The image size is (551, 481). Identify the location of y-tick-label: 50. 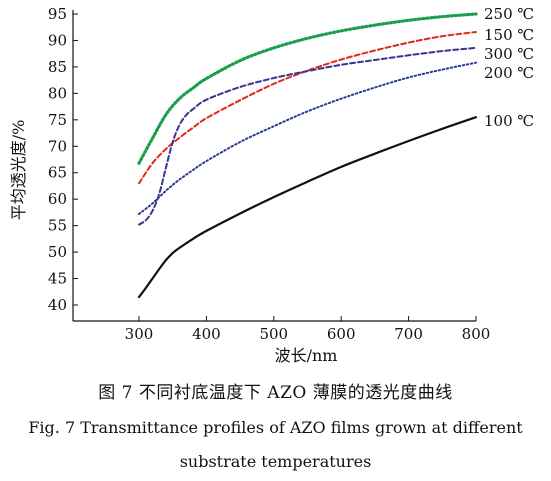
(57, 252).